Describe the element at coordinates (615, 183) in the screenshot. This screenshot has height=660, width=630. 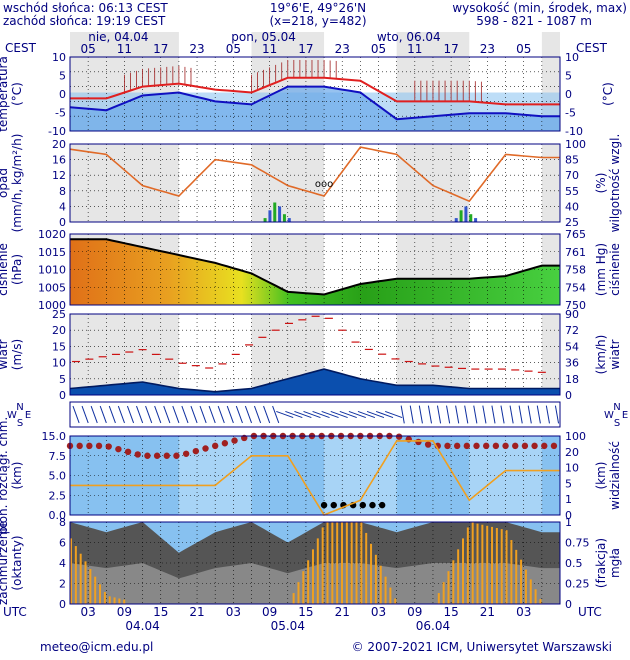
I see `humidity-axis-title: wilgotność wzgl.` at that location.